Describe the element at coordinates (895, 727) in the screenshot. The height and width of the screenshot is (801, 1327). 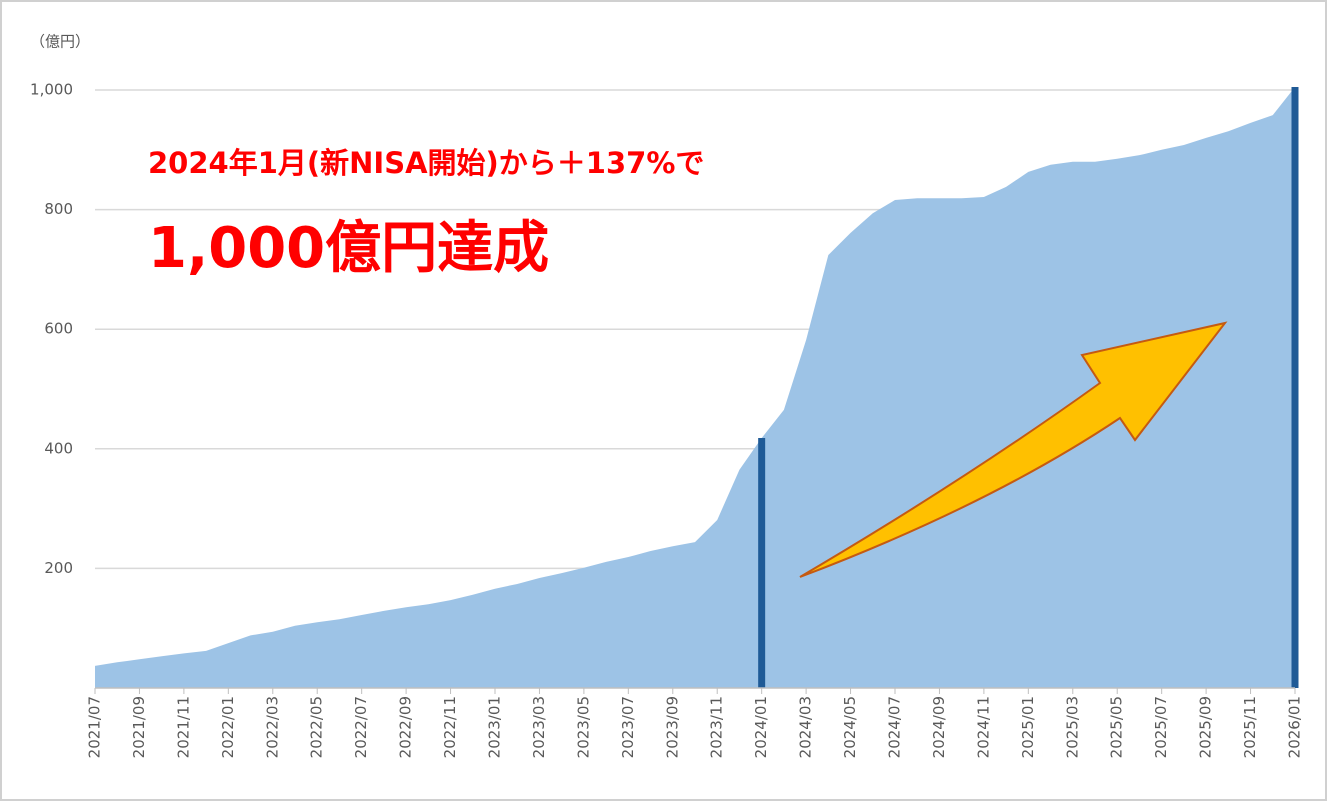
I see `x-tick-label: 2024/07` at that location.